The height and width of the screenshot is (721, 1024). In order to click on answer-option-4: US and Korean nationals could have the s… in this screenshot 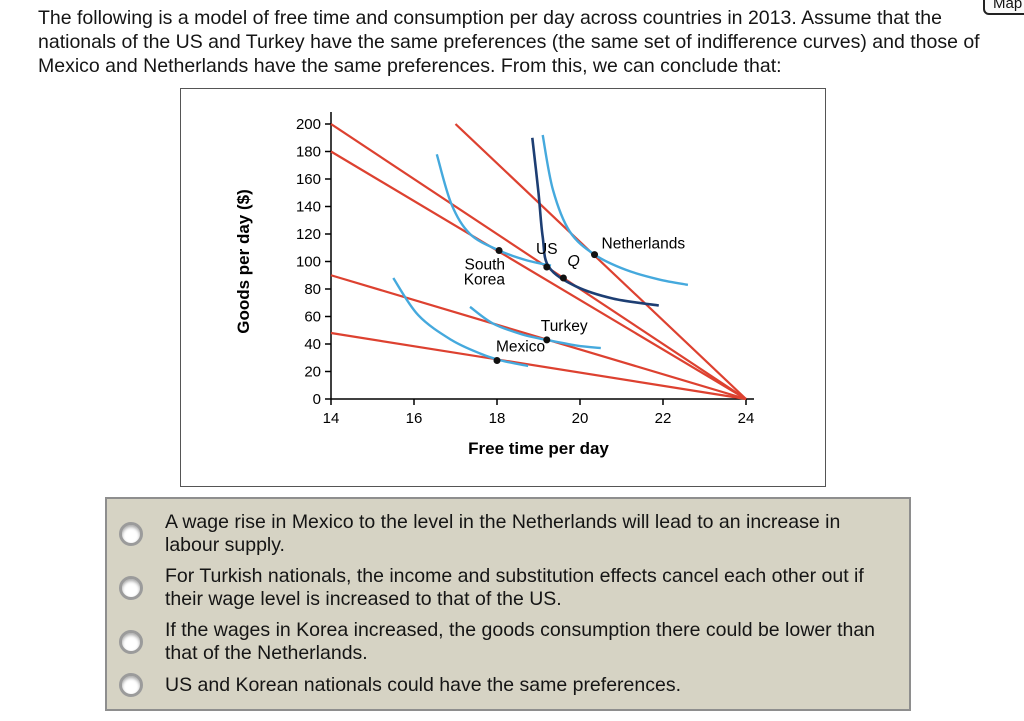, I will do `click(506, 685)`.